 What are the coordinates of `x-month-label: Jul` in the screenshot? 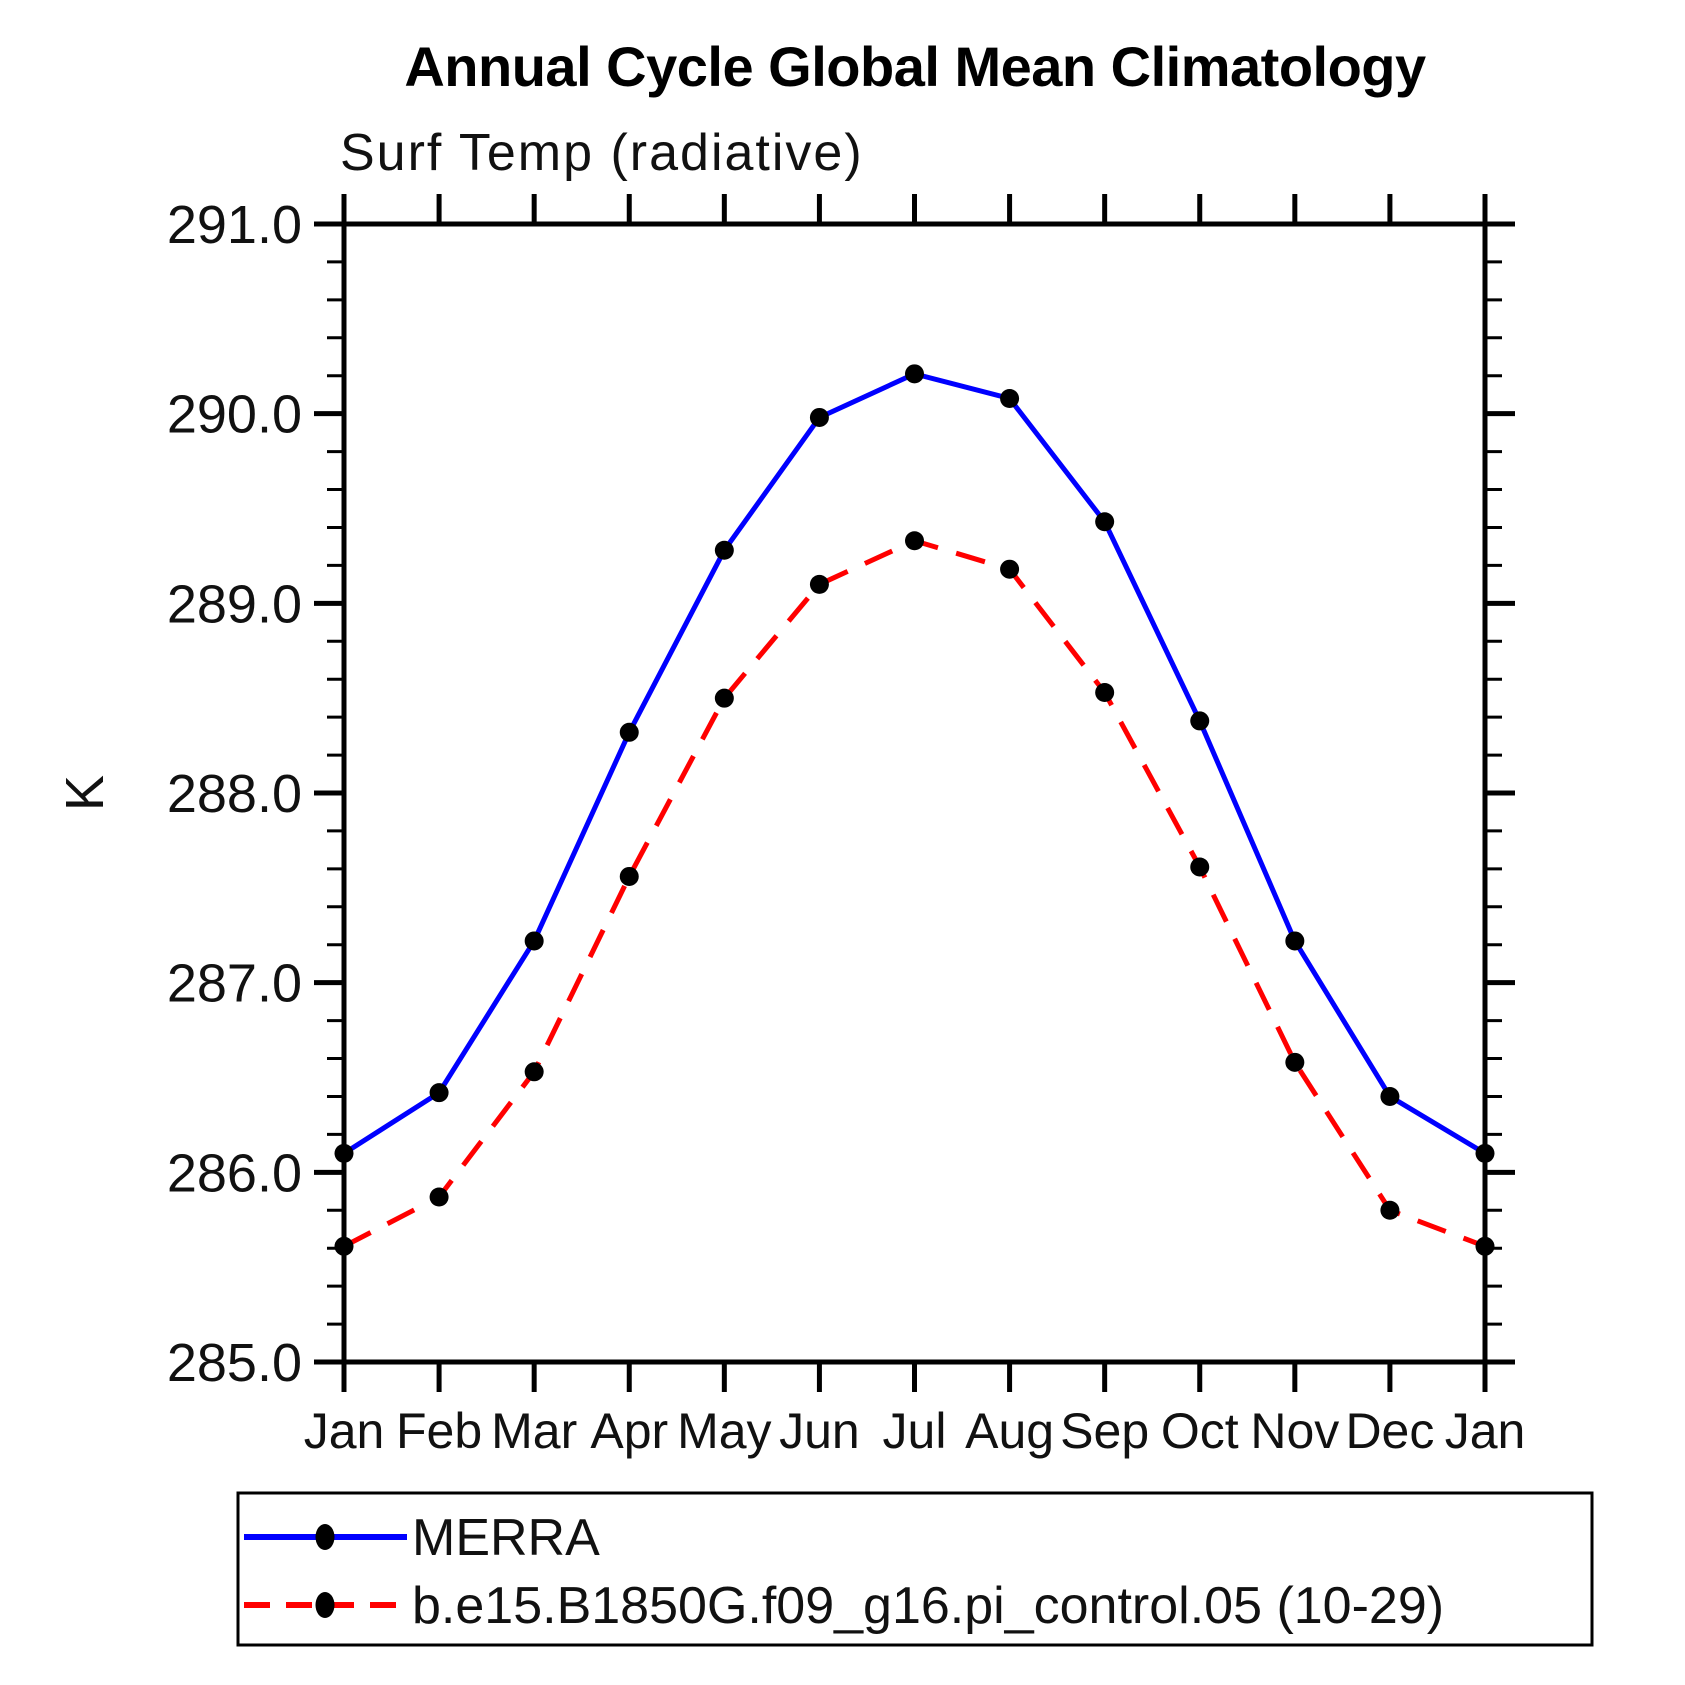 It's located at (915, 1431).